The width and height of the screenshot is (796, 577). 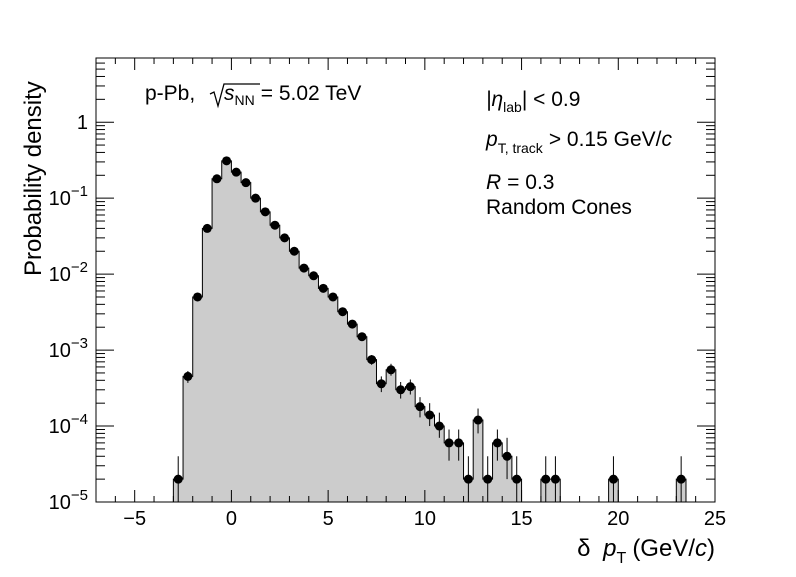 I want to click on annotation-energy: sNN = 5.02 TeV, so click(x=292, y=95).